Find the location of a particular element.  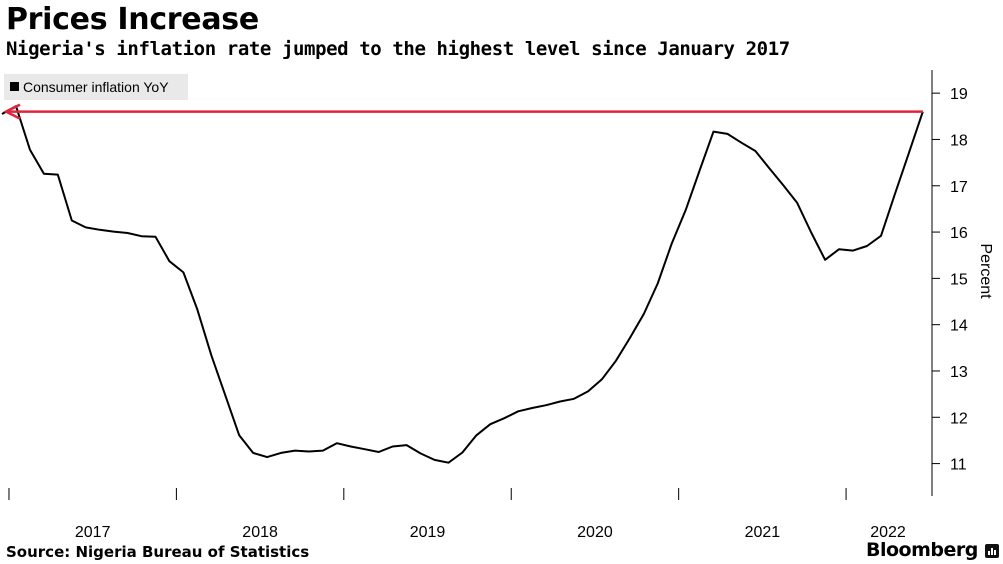

annotation-layer is located at coordinates (463, 111).